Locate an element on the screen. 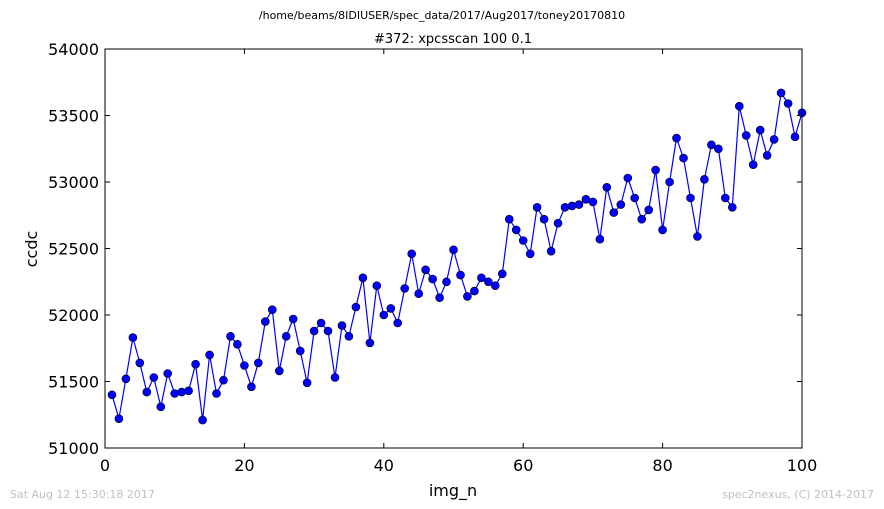 The image size is (884, 509). y-axis-label: ccdc is located at coordinates (31, 249).